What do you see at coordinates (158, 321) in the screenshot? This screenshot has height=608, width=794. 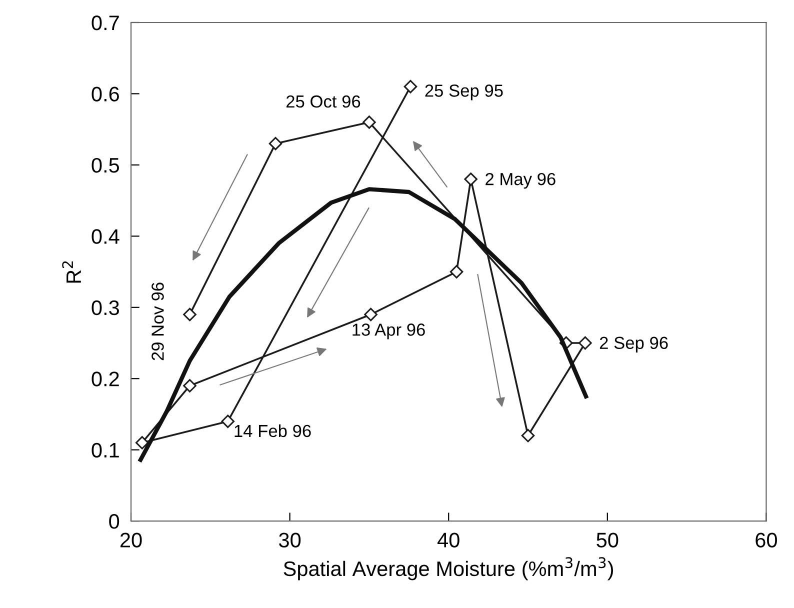 I see `annotation: 29 Nov 96` at bounding box center [158, 321].